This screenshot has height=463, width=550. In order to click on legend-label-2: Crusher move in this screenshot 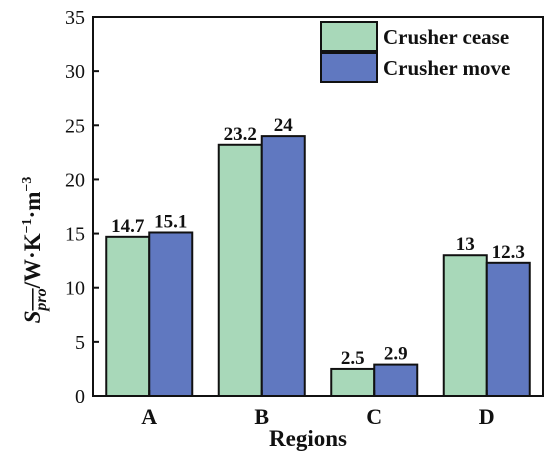, I will do `click(446, 68)`.